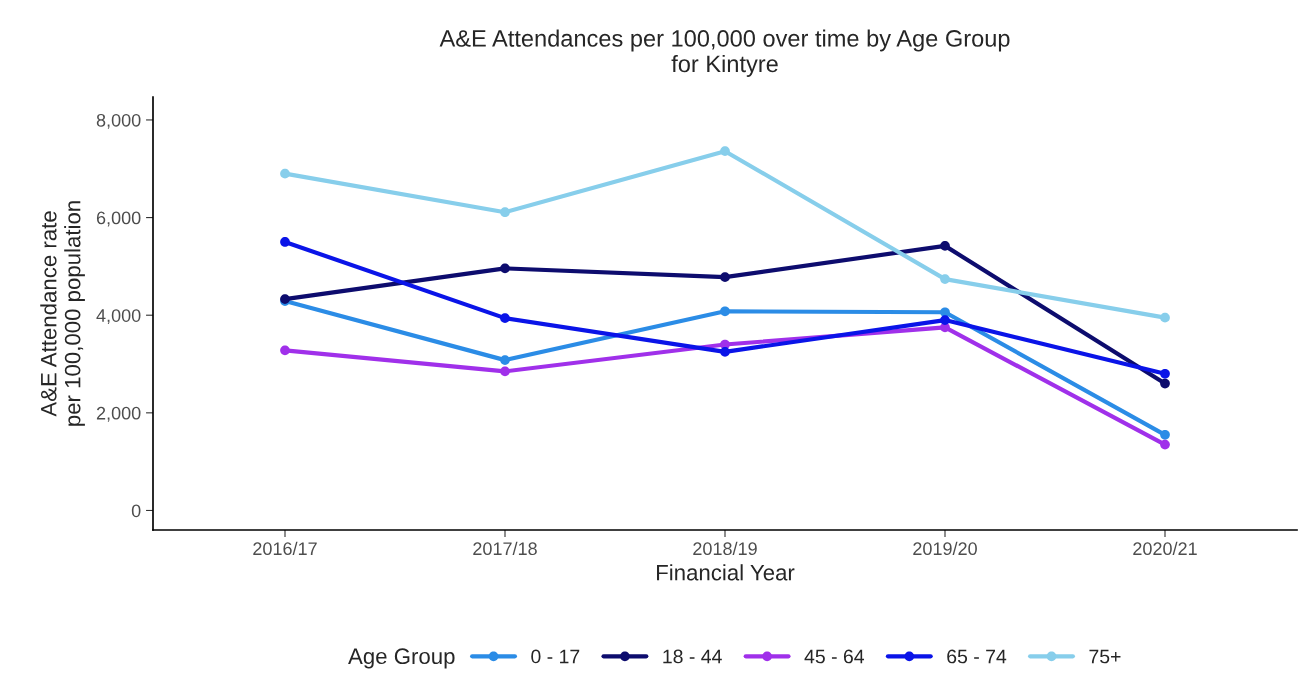 The height and width of the screenshot is (686, 1312). What do you see at coordinates (555, 656) in the screenshot?
I see `legend-label: 0 - 17` at bounding box center [555, 656].